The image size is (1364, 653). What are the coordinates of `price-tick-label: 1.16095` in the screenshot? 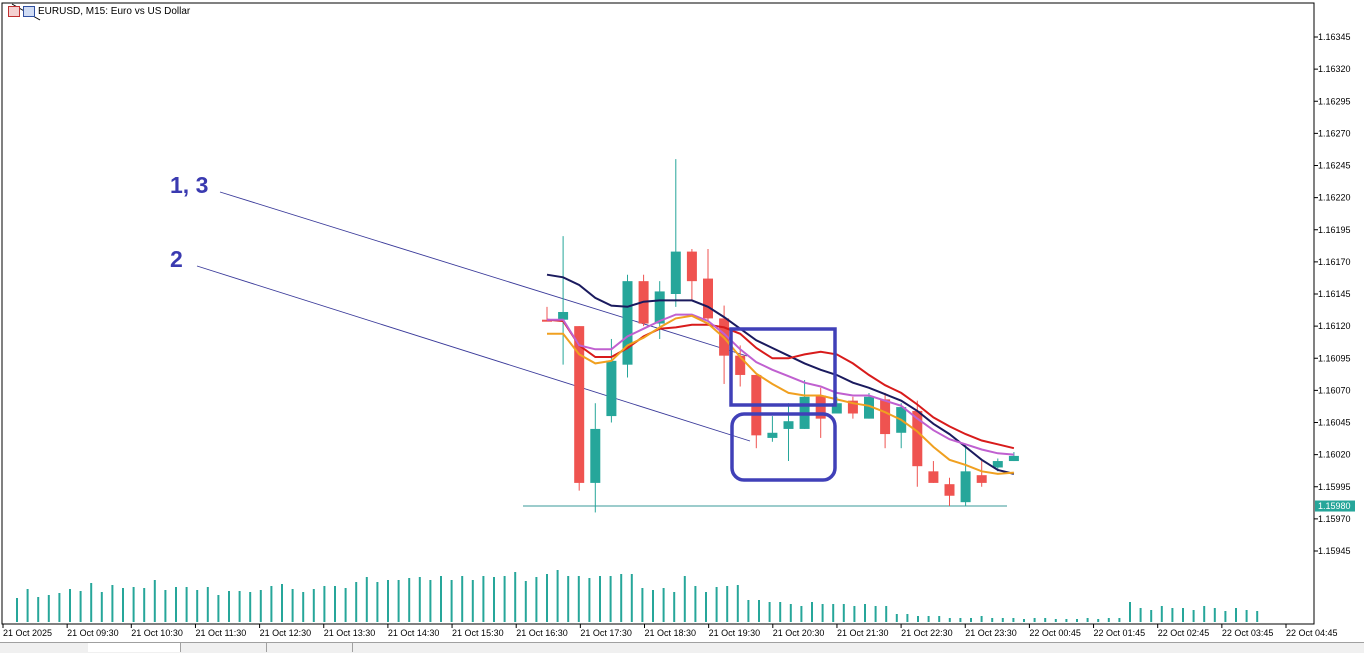 It's located at (1334, 358).